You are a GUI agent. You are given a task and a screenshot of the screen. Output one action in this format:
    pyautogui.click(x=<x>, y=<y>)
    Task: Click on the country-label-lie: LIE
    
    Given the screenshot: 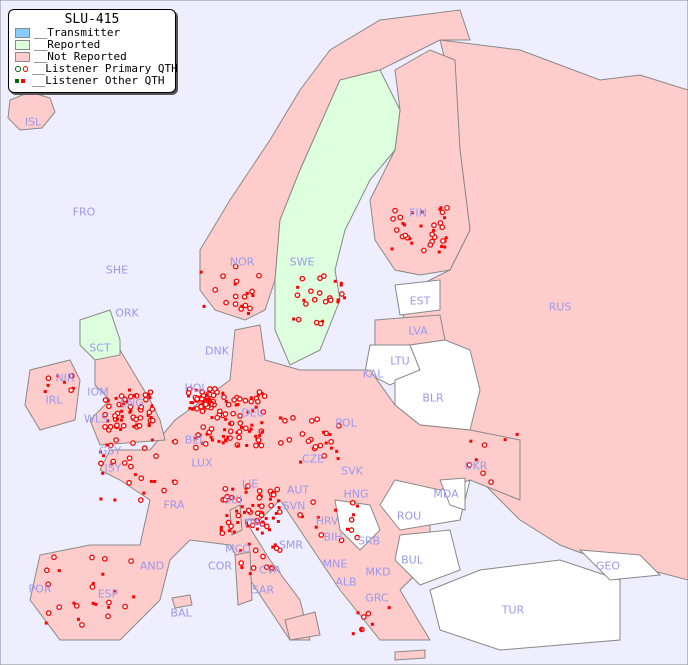 What is the action you would take?
    pyautogui.click(x=250, y=484)
    